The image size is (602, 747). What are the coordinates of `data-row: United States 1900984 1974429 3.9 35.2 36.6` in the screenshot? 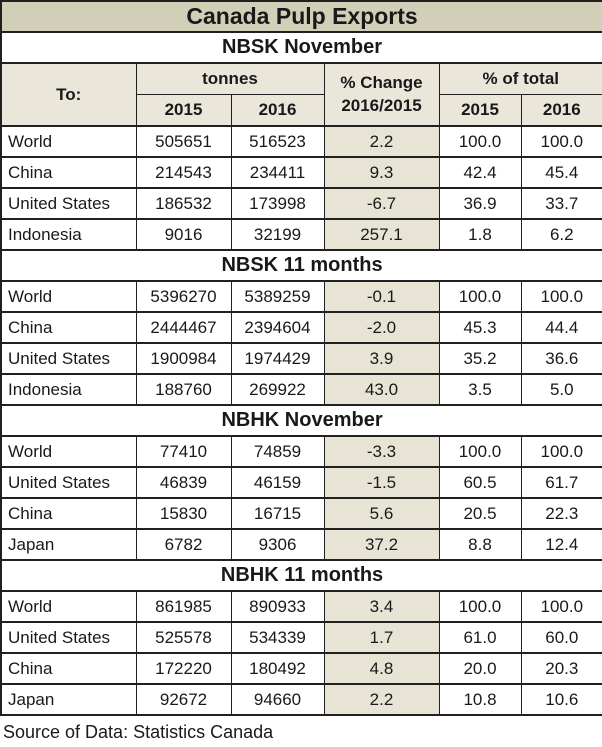 It's located at (301, 358).